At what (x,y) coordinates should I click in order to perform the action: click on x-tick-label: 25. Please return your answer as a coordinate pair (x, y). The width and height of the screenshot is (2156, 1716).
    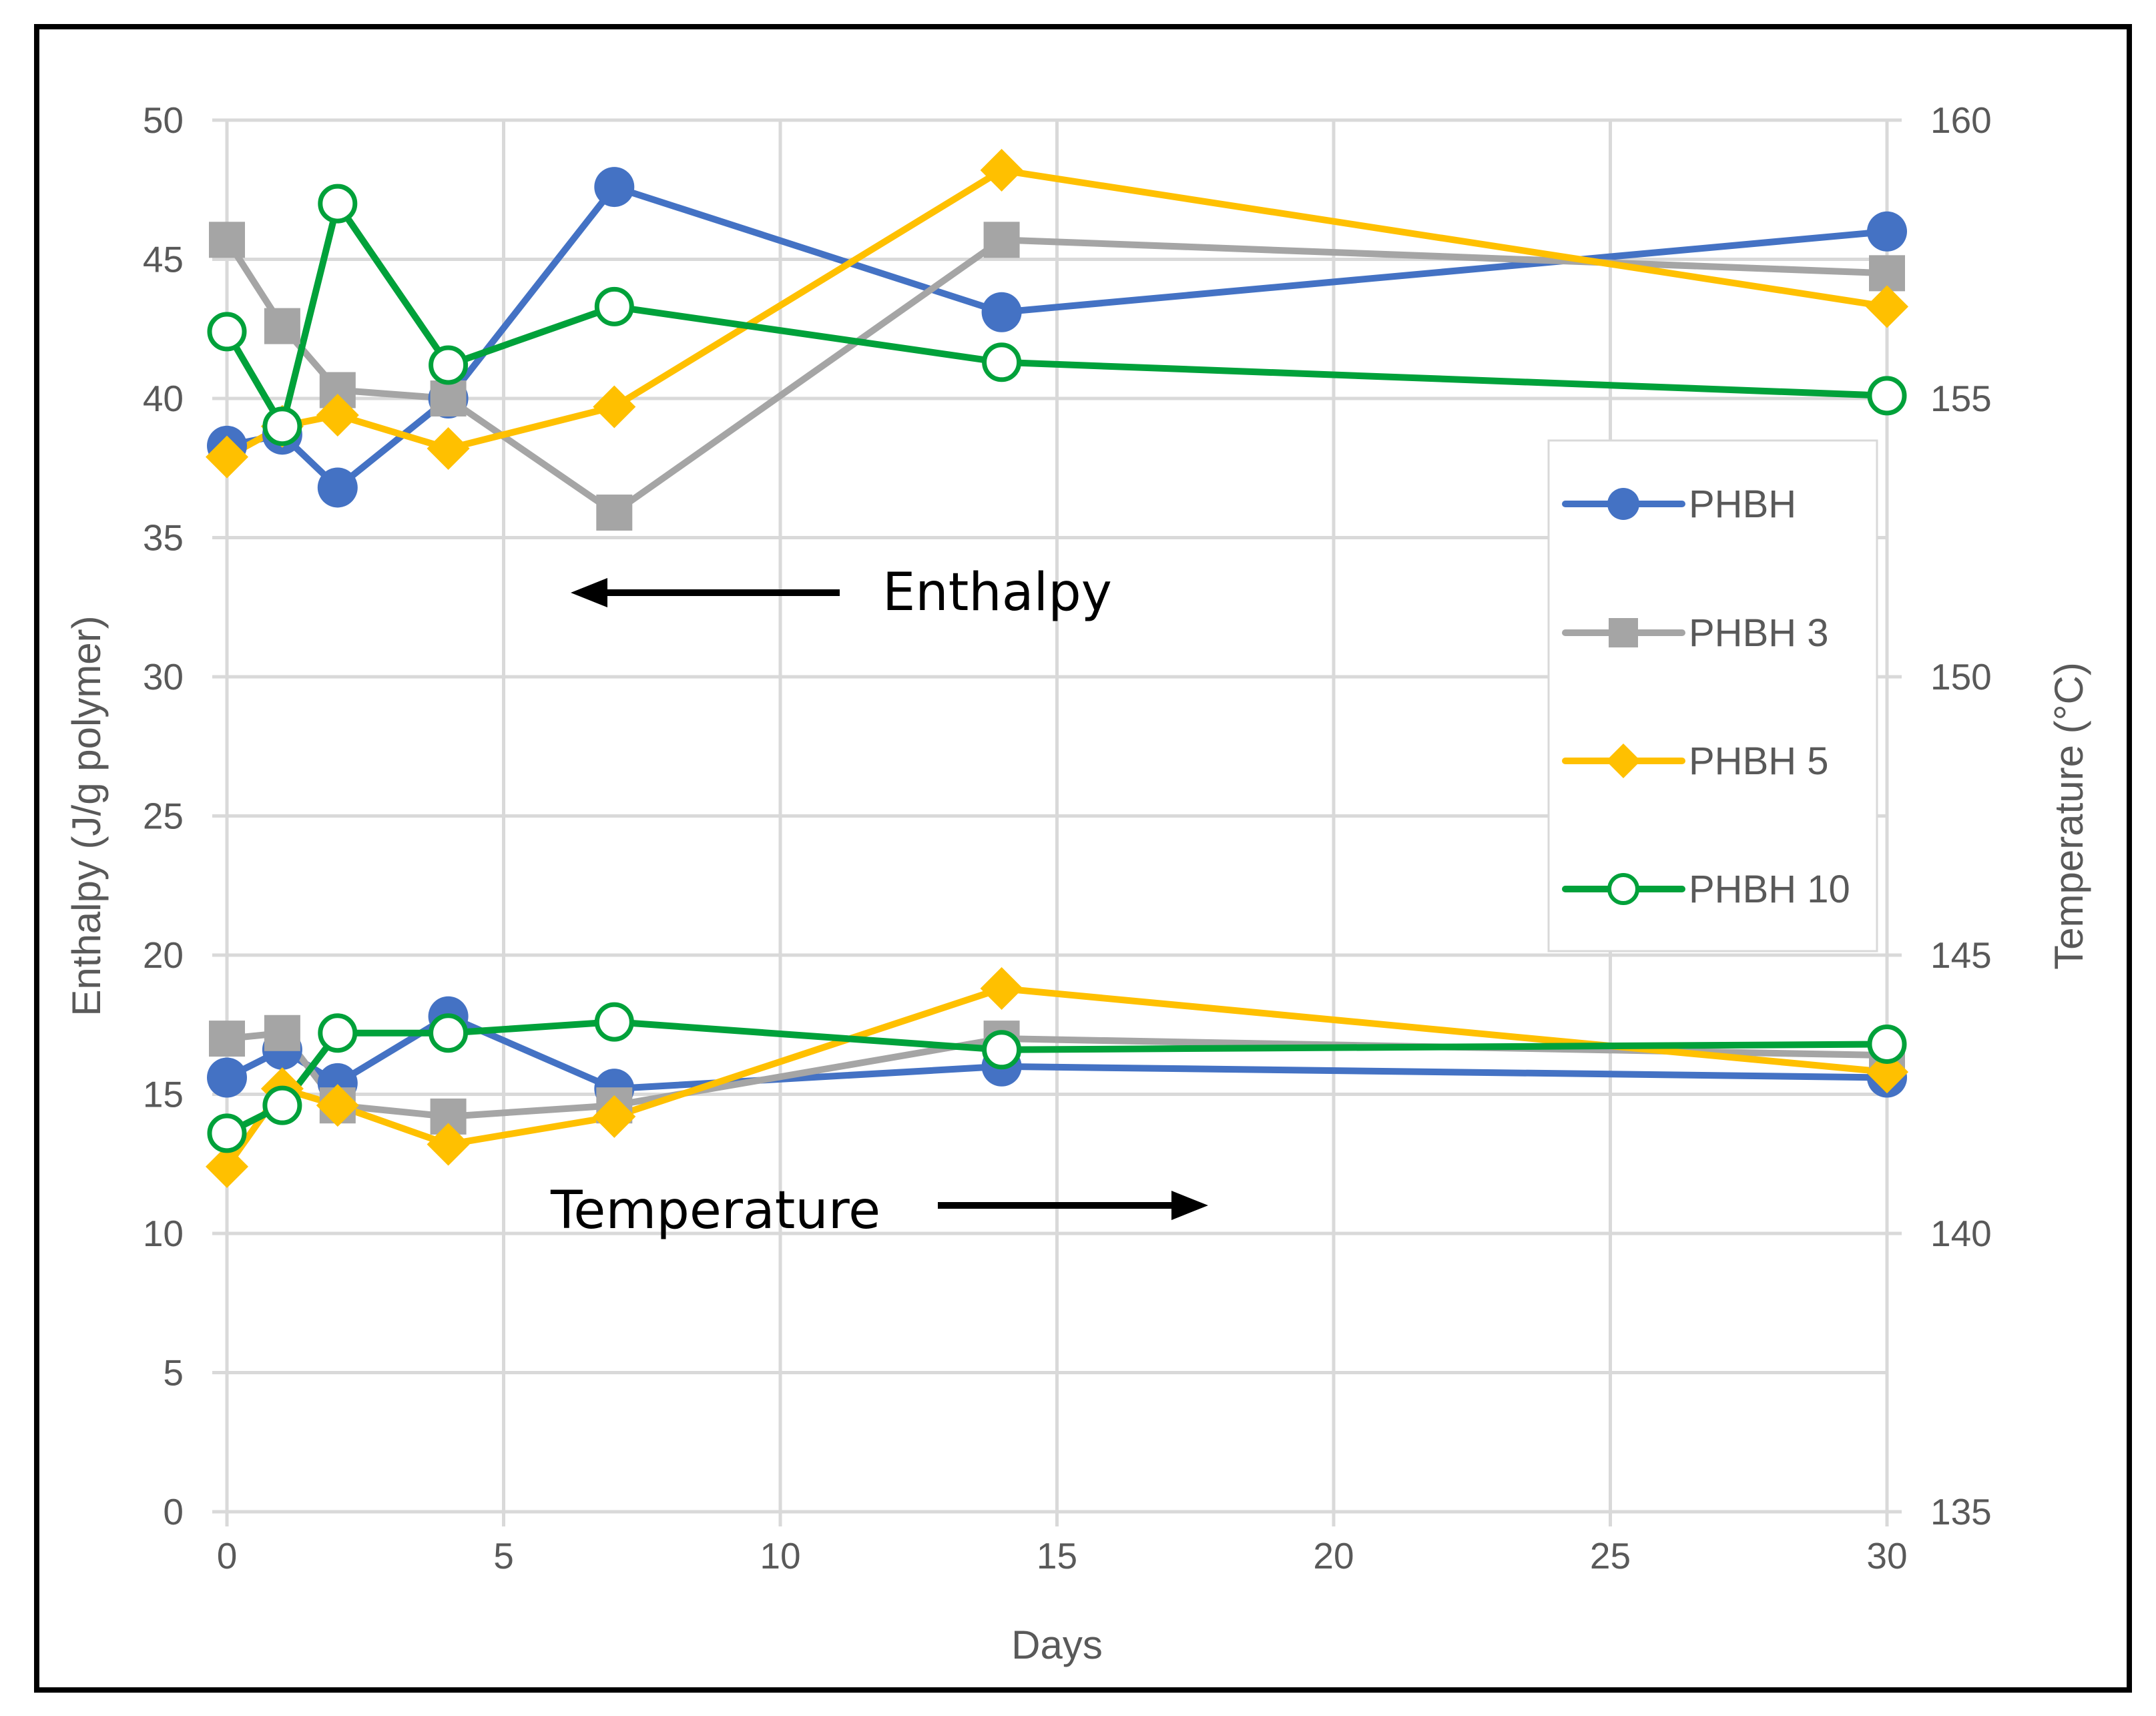
    Looking at the image, I should click on (1610, 1556).